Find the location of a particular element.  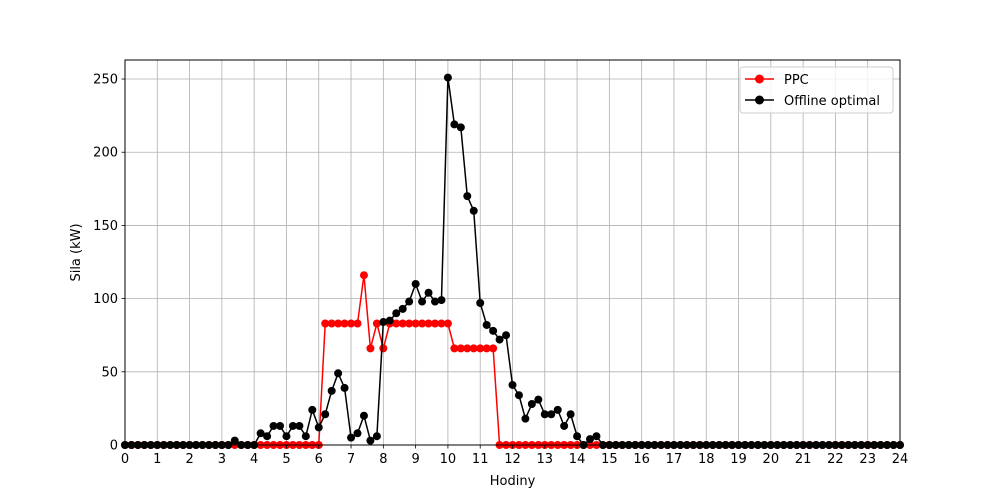

legend-ppc-label: PPC is located at coordinates (796, 80).